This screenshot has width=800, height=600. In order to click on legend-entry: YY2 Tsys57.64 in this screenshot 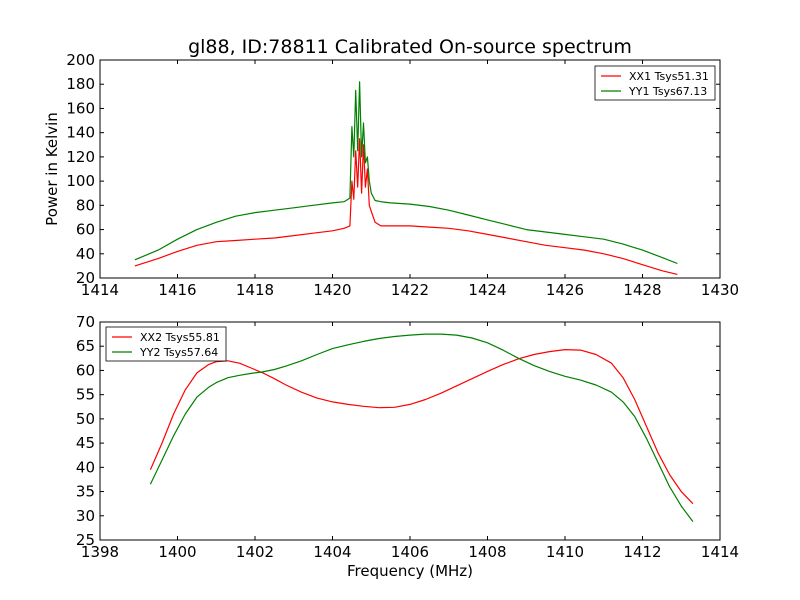, I will do `click(178, 352)`.